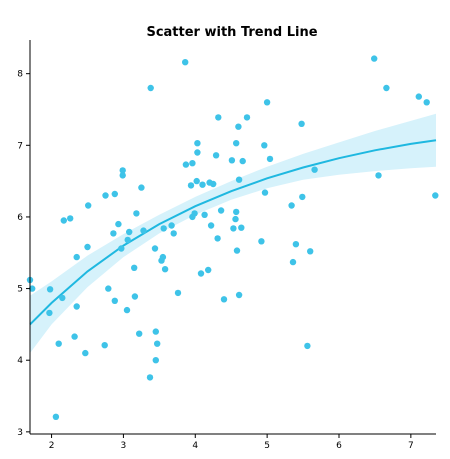 The height and width of the screenshot is (459, 450). Describe the element at coordinates (267, 446) in the screenshot. I see `x-tick-label-5: 5` at that location.